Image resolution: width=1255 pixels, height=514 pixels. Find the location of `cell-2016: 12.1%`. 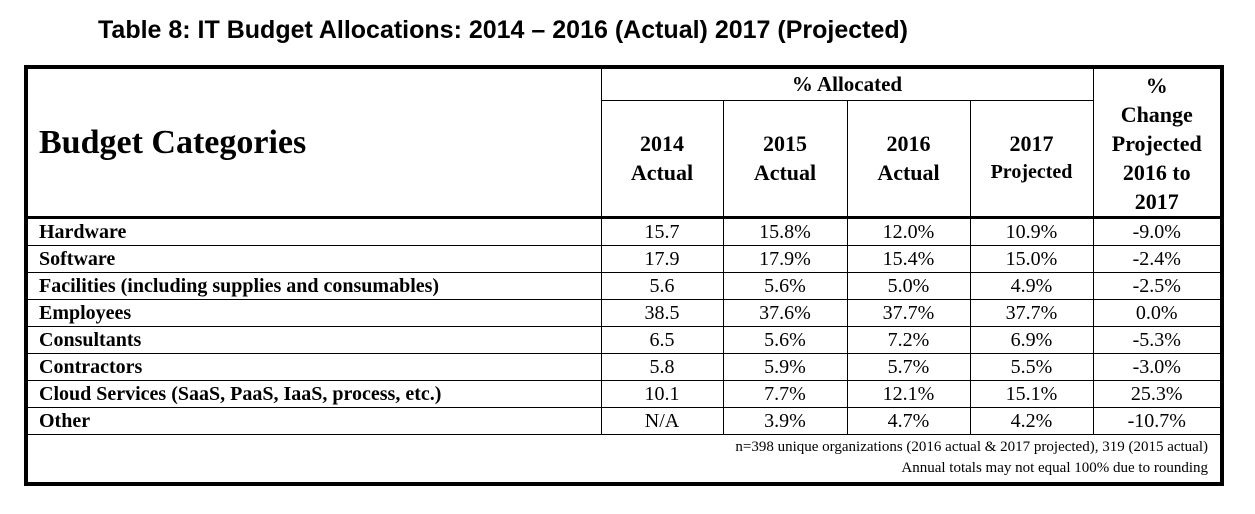

cell-2016: 12.1% is located at coordinates (909, 394).